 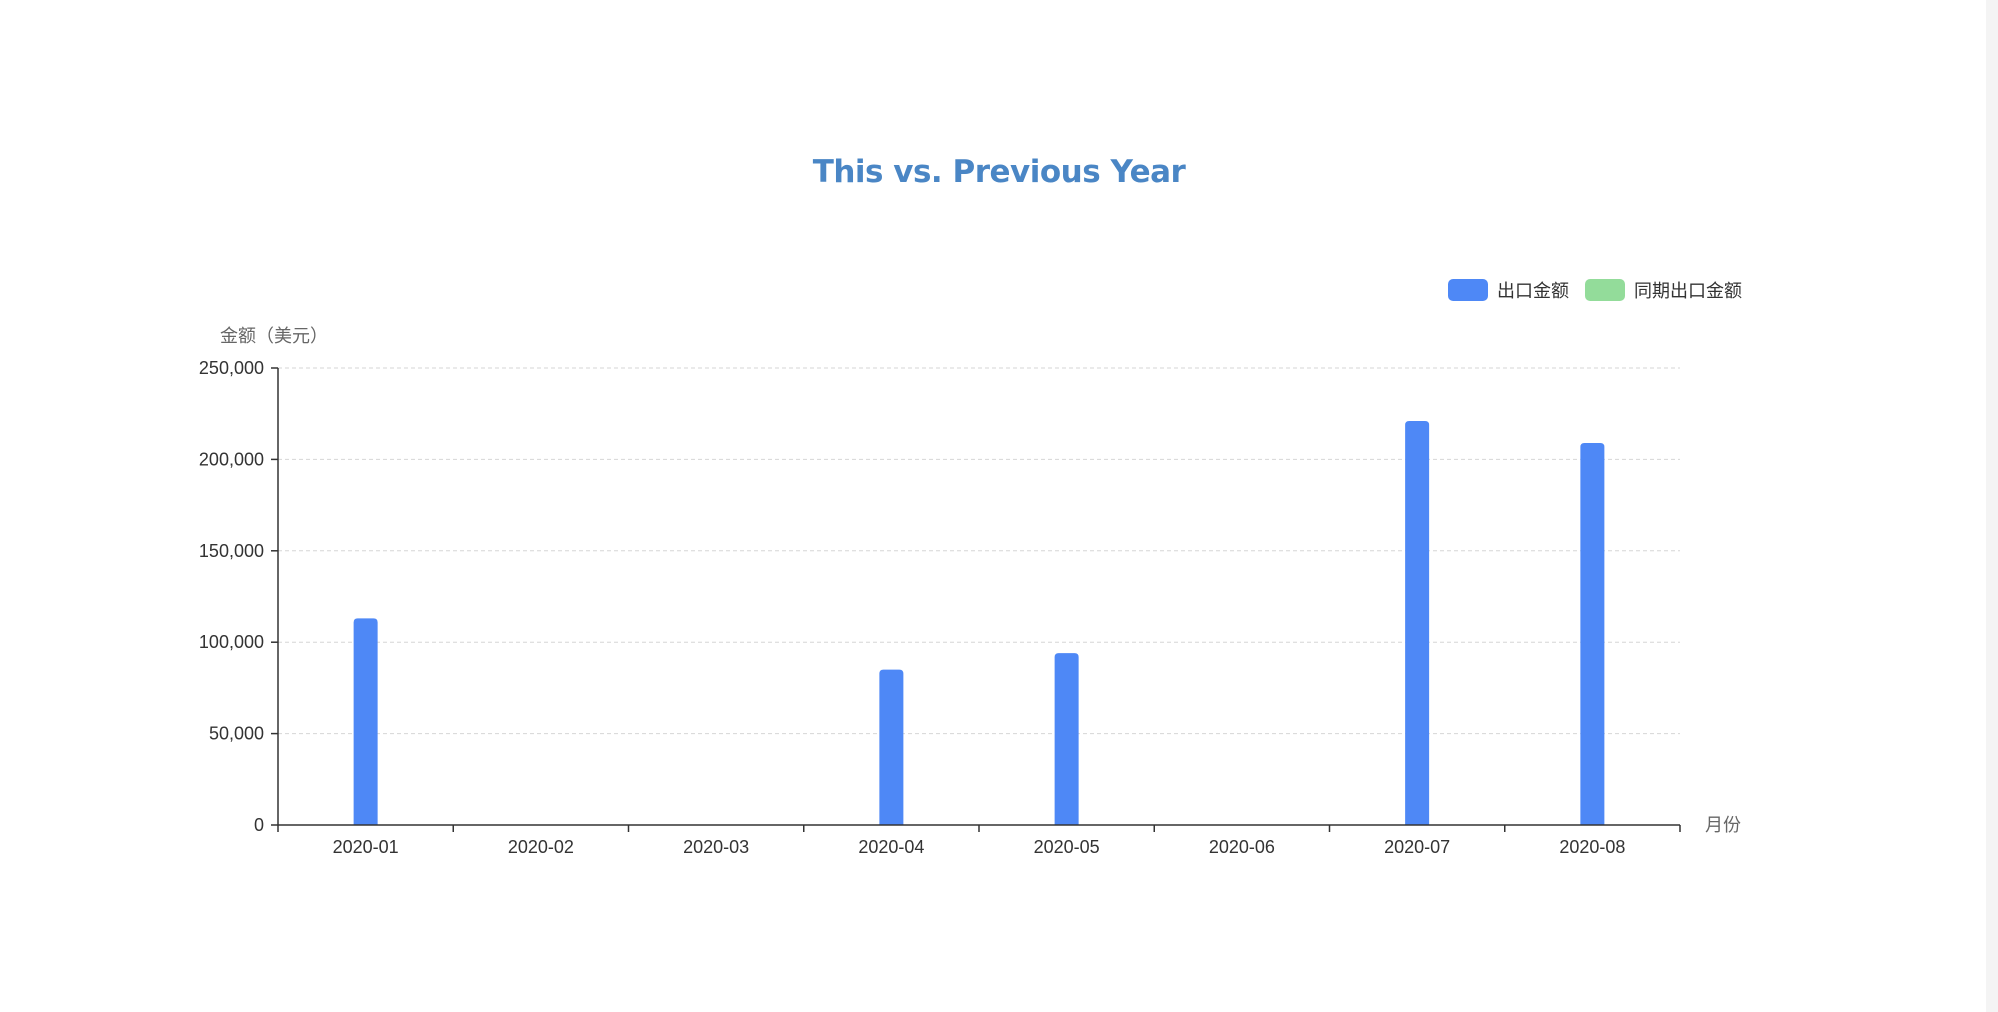 I want to click on y-axis-ticks: 0 50,000 100,000 150,000 200,000 250,000, so click(x=238, y=596).